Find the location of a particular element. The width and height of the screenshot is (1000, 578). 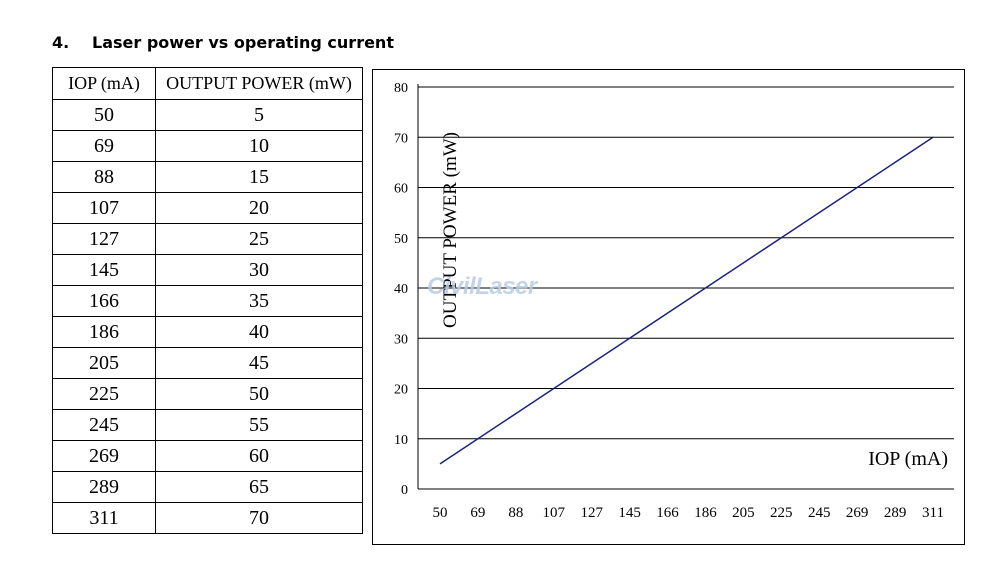

x-tick-label: 166 is located at coordinates (667, 513).